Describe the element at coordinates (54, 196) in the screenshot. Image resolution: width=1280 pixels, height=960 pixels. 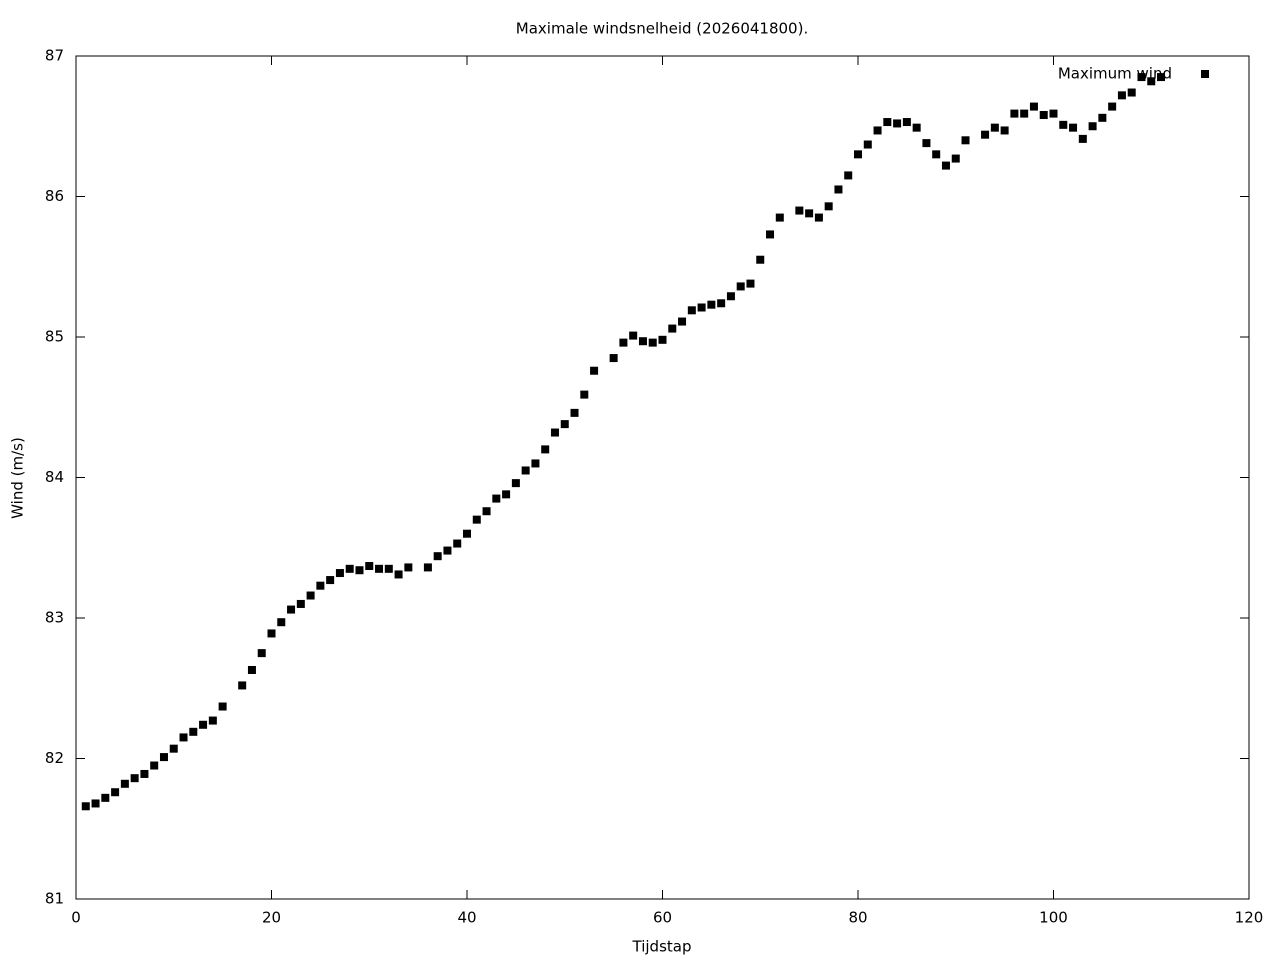
I see `y-tick-label: 86` at that location.